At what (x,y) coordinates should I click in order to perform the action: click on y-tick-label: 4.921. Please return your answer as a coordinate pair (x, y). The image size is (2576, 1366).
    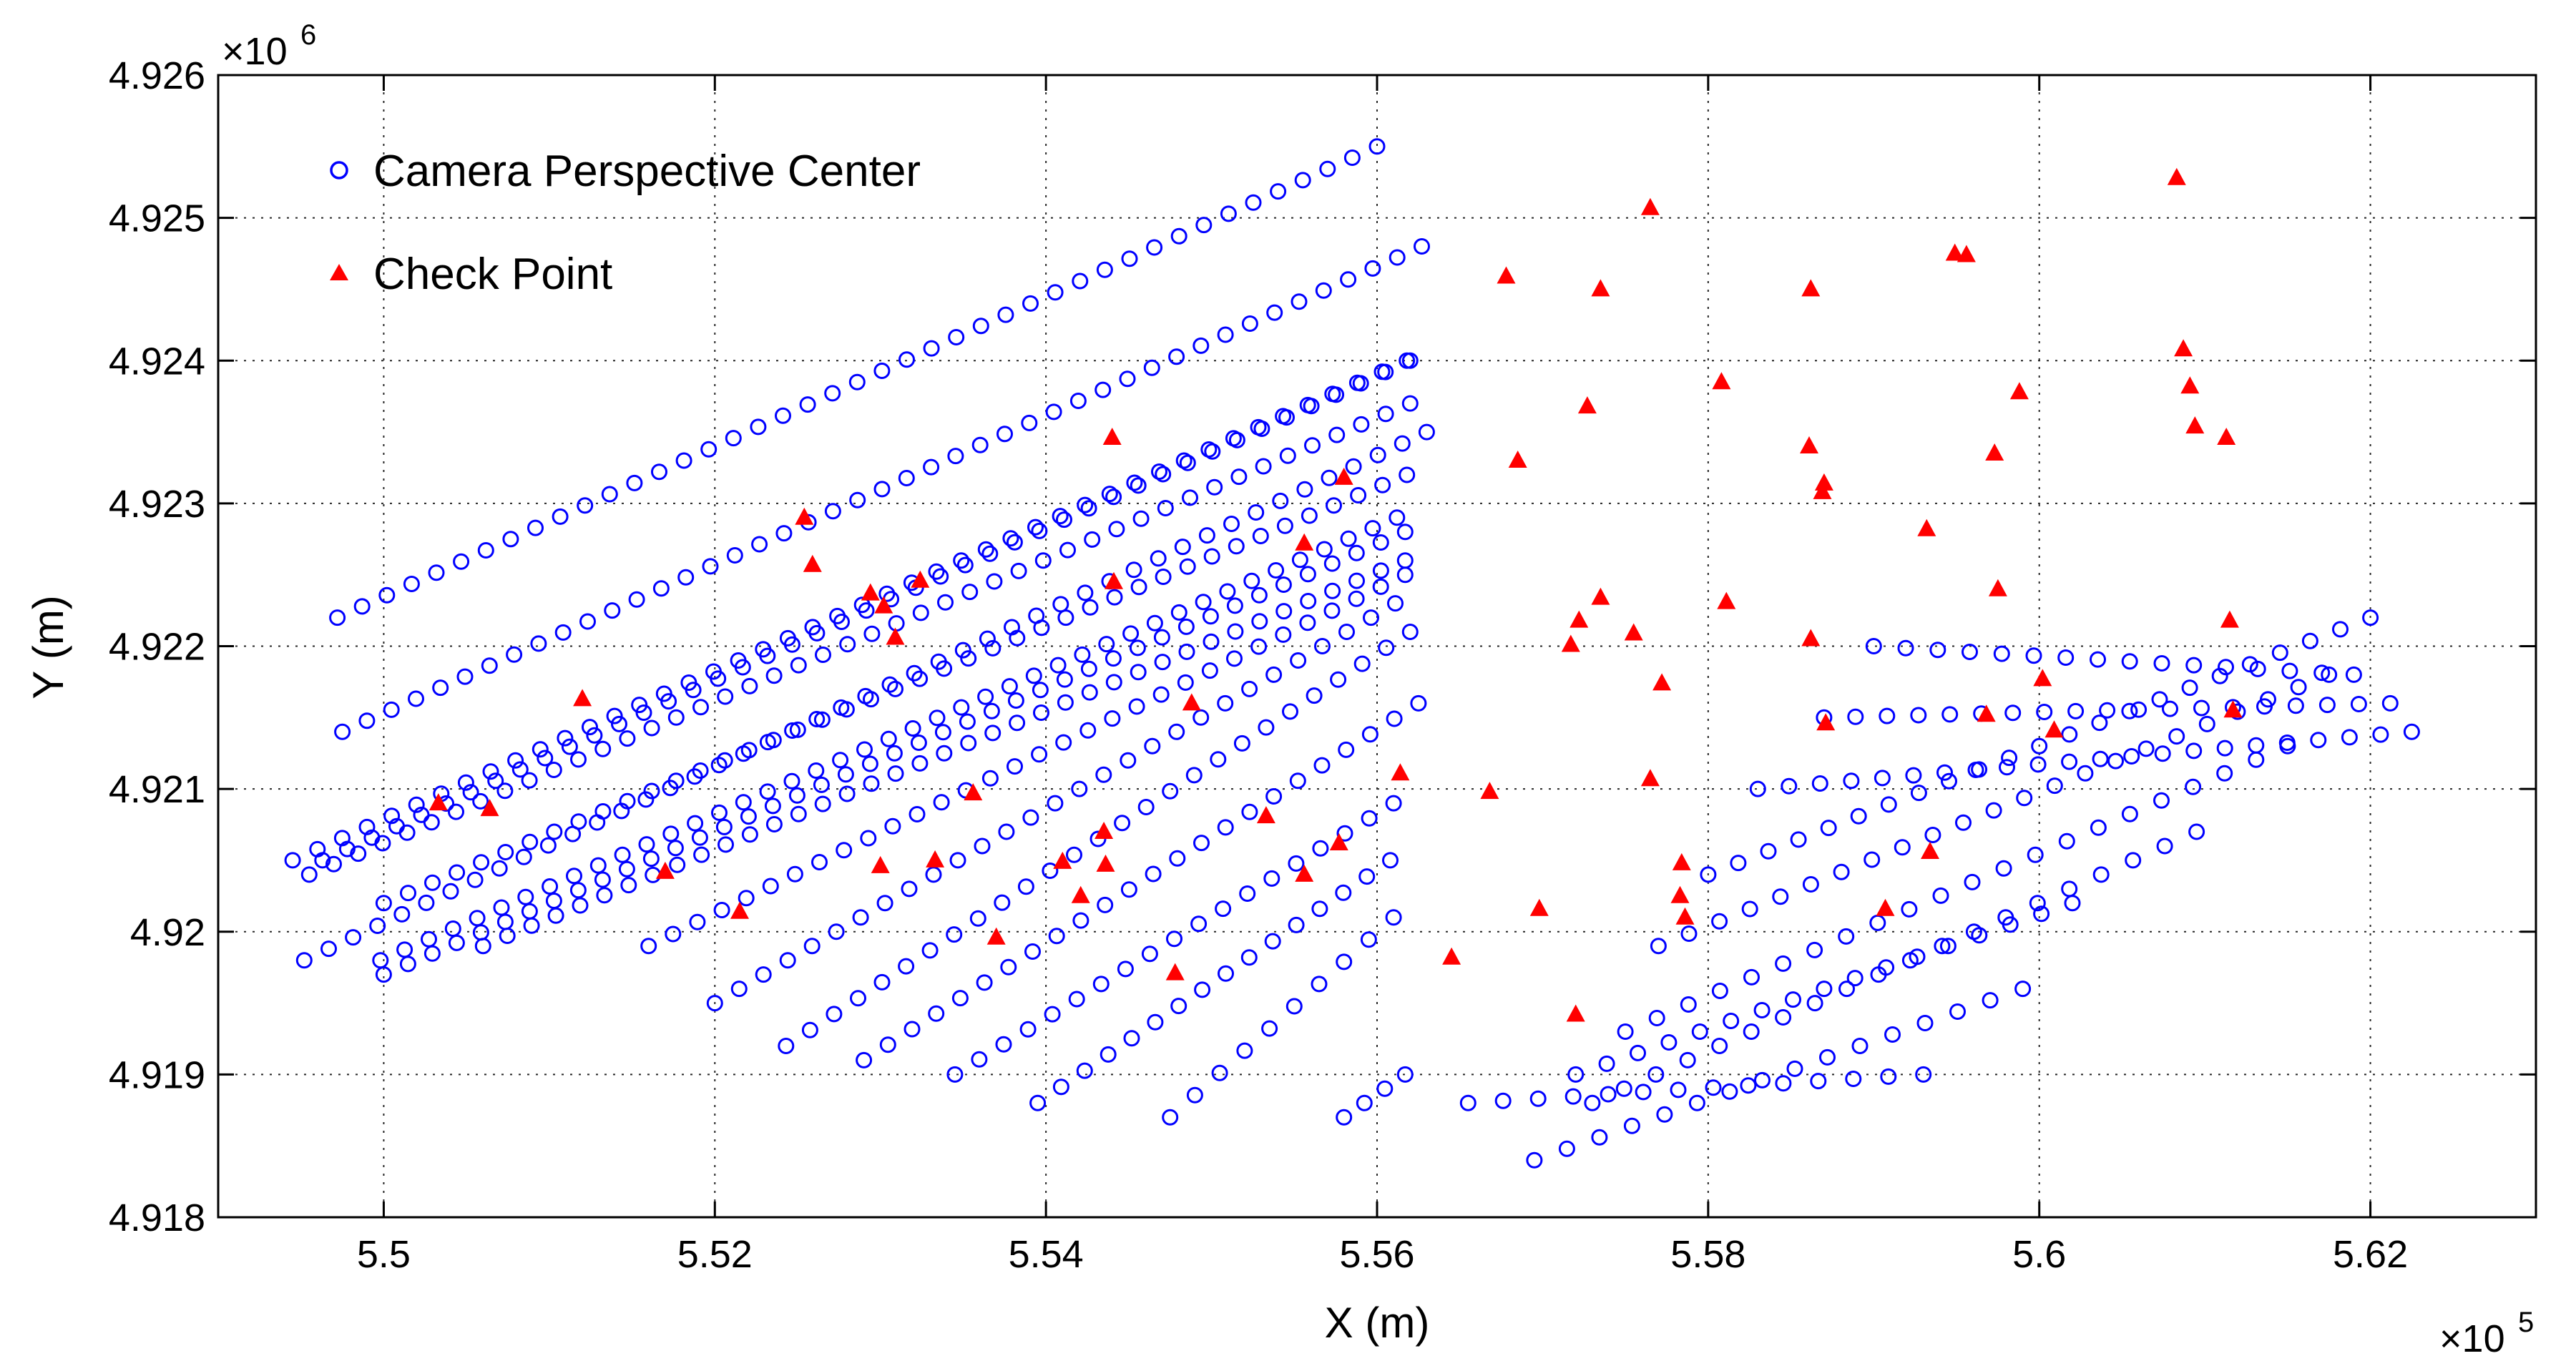
    Looking at the image, I should click on (157, 789).